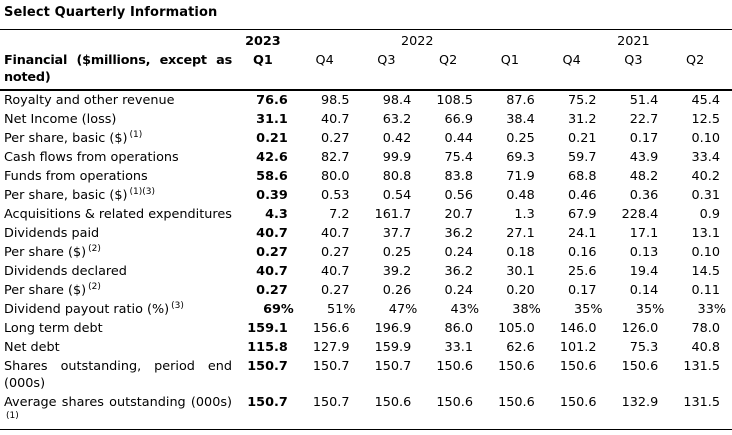  I want to click on value-cell: 75.4, so click(459, 157).